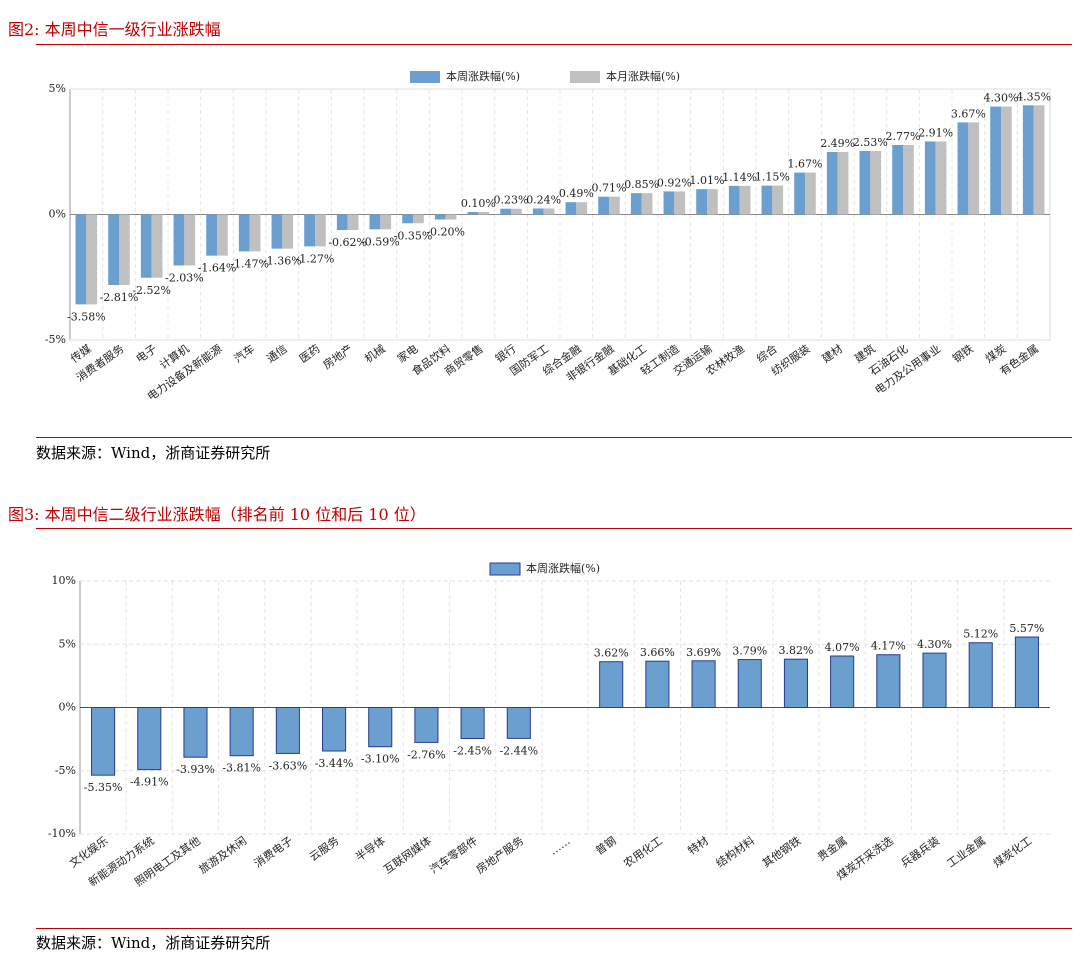  What do you see at coordinates (842, 647) in the screenshot?
I see `data-label: 4.07%` at bounding box center [842, 647].